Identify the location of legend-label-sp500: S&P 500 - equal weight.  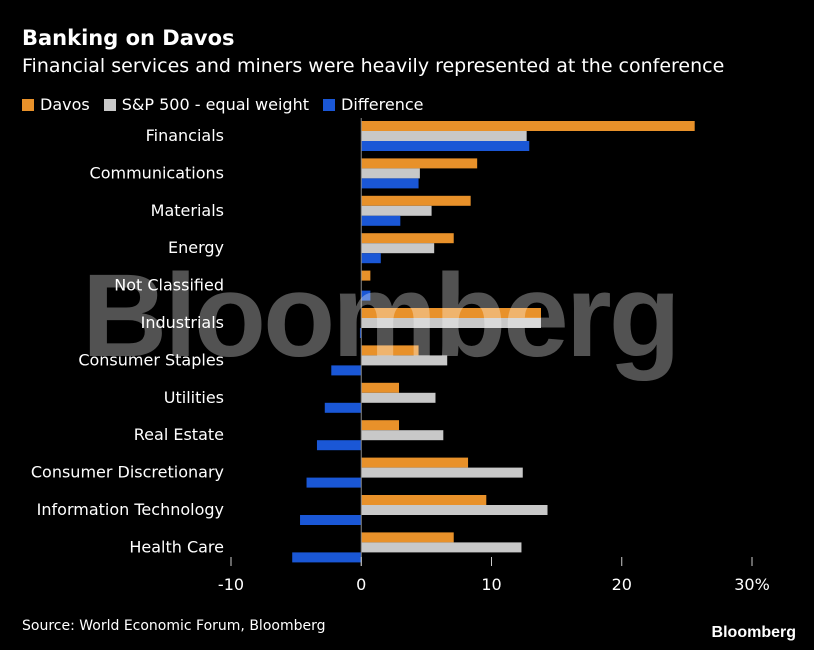
(215, 104).